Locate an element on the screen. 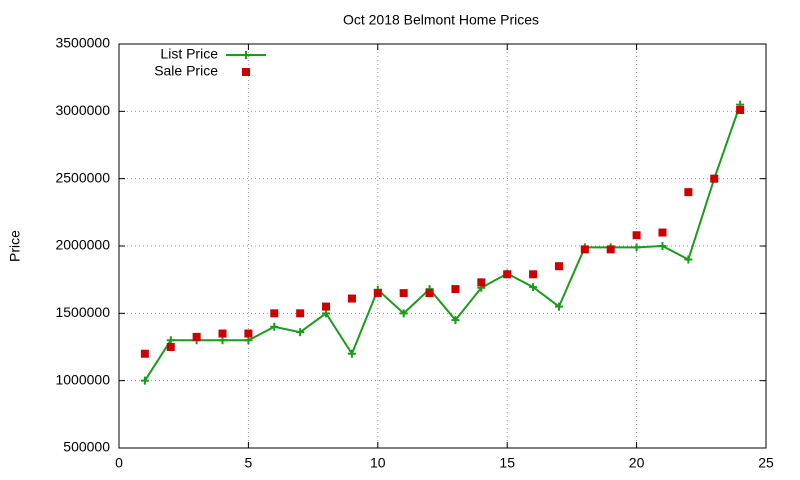 The image size is (800, 480). x-tick-label: 15 is located at coordinates (507, 463).